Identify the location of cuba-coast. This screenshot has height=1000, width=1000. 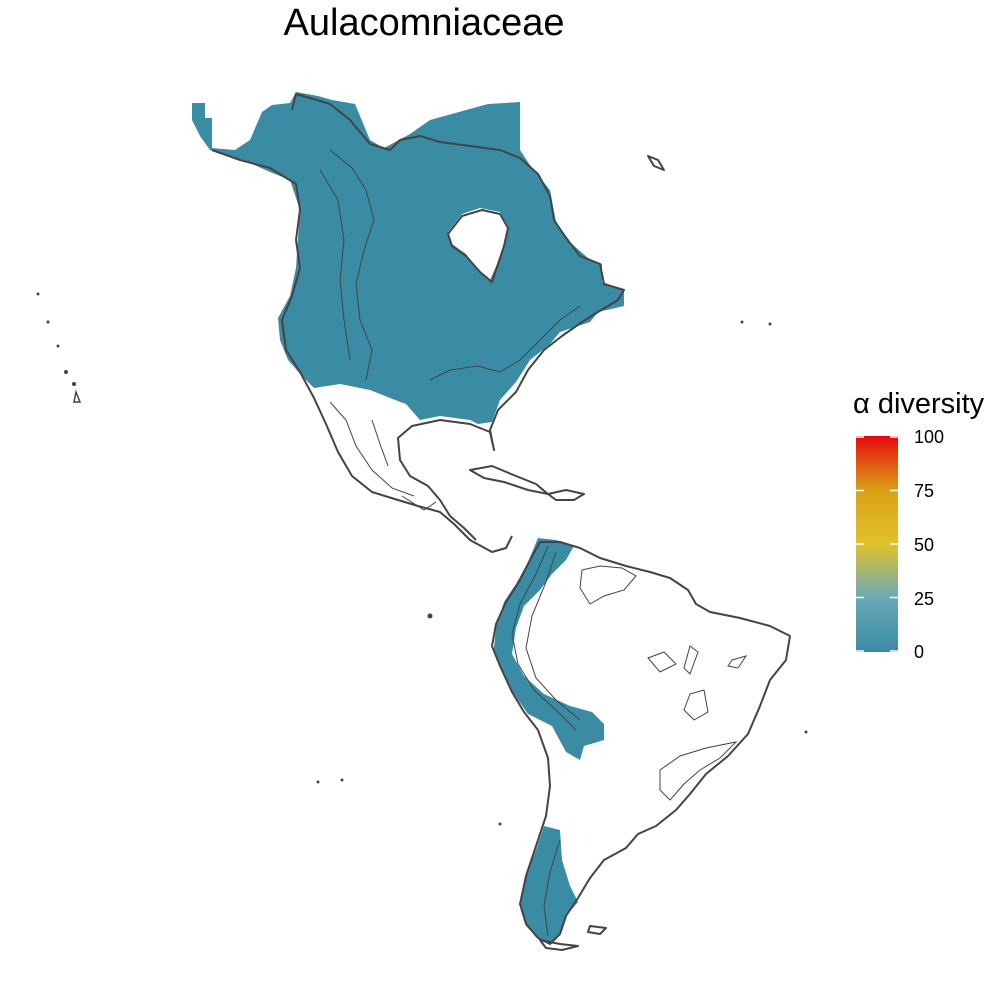
(509, 480).